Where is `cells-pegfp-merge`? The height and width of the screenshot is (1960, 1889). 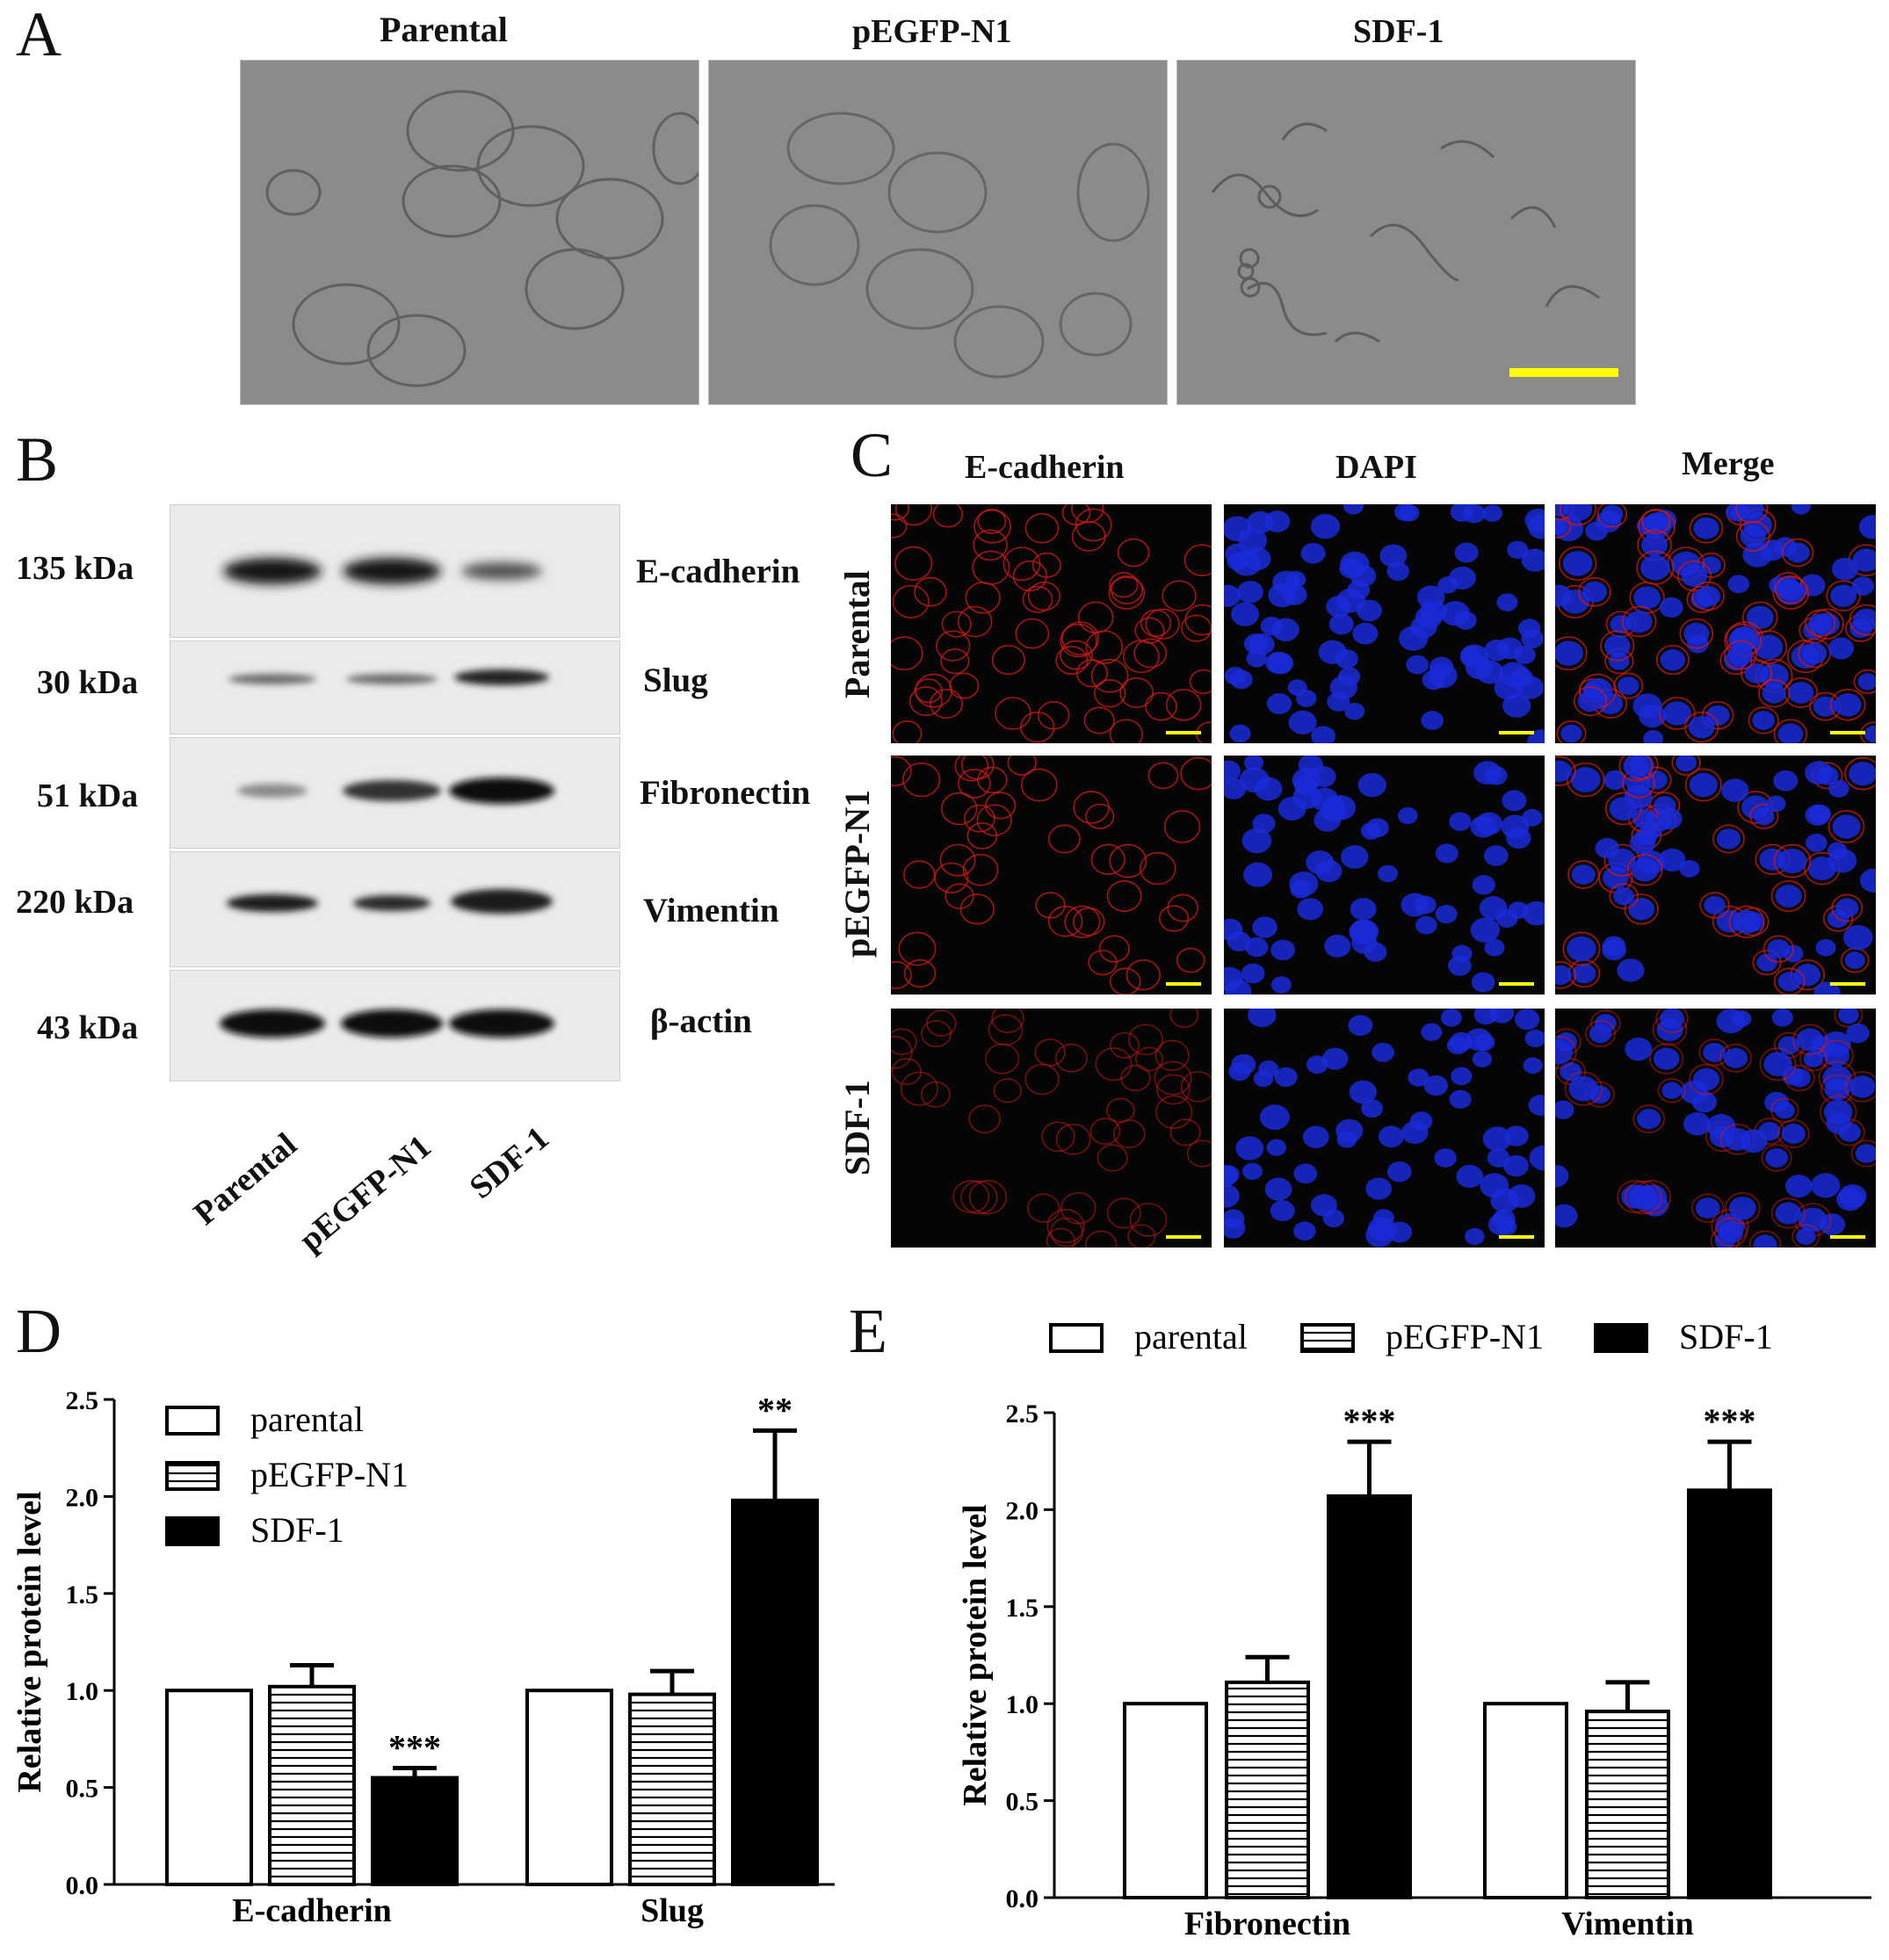 cells-pegfp-merge is located at coordinates (1716, 875).